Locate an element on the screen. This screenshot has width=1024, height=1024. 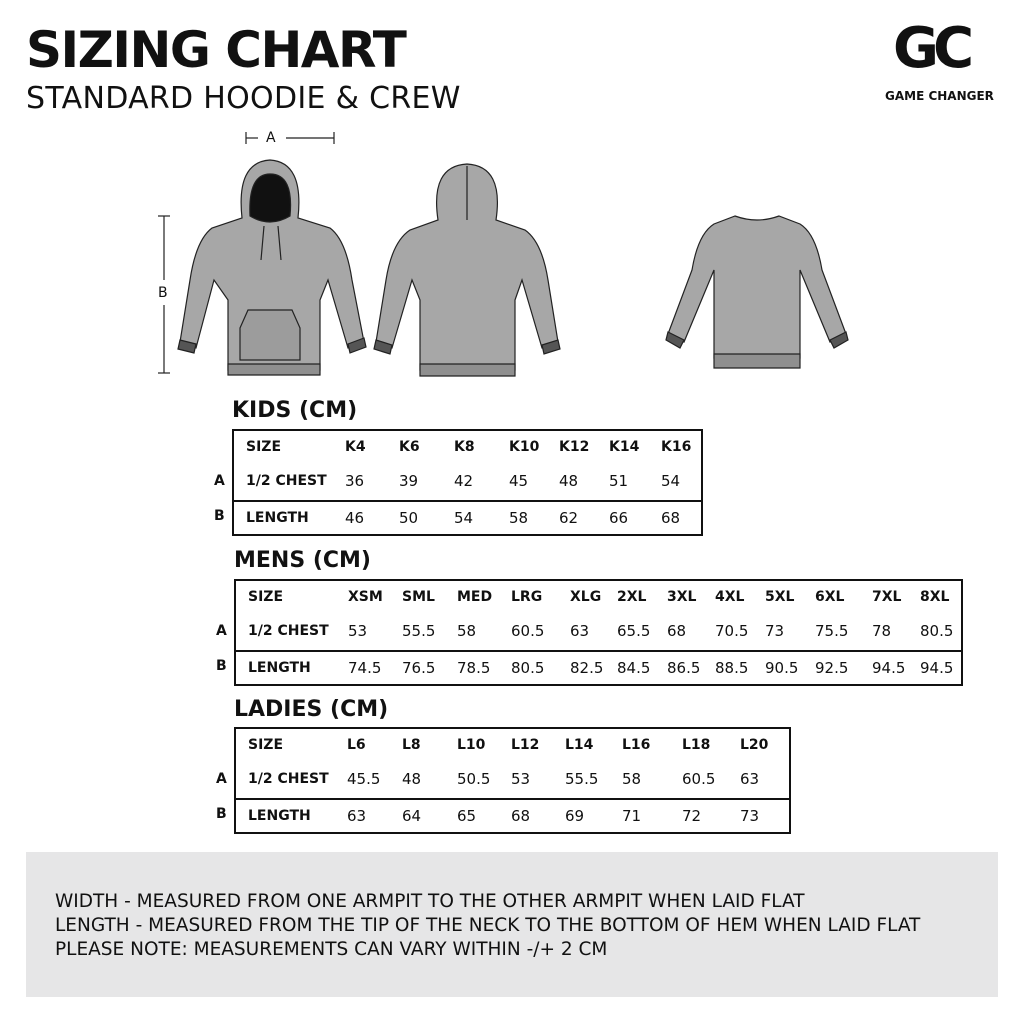
table-cell: 74.5 is located at coordinates (365, 668).